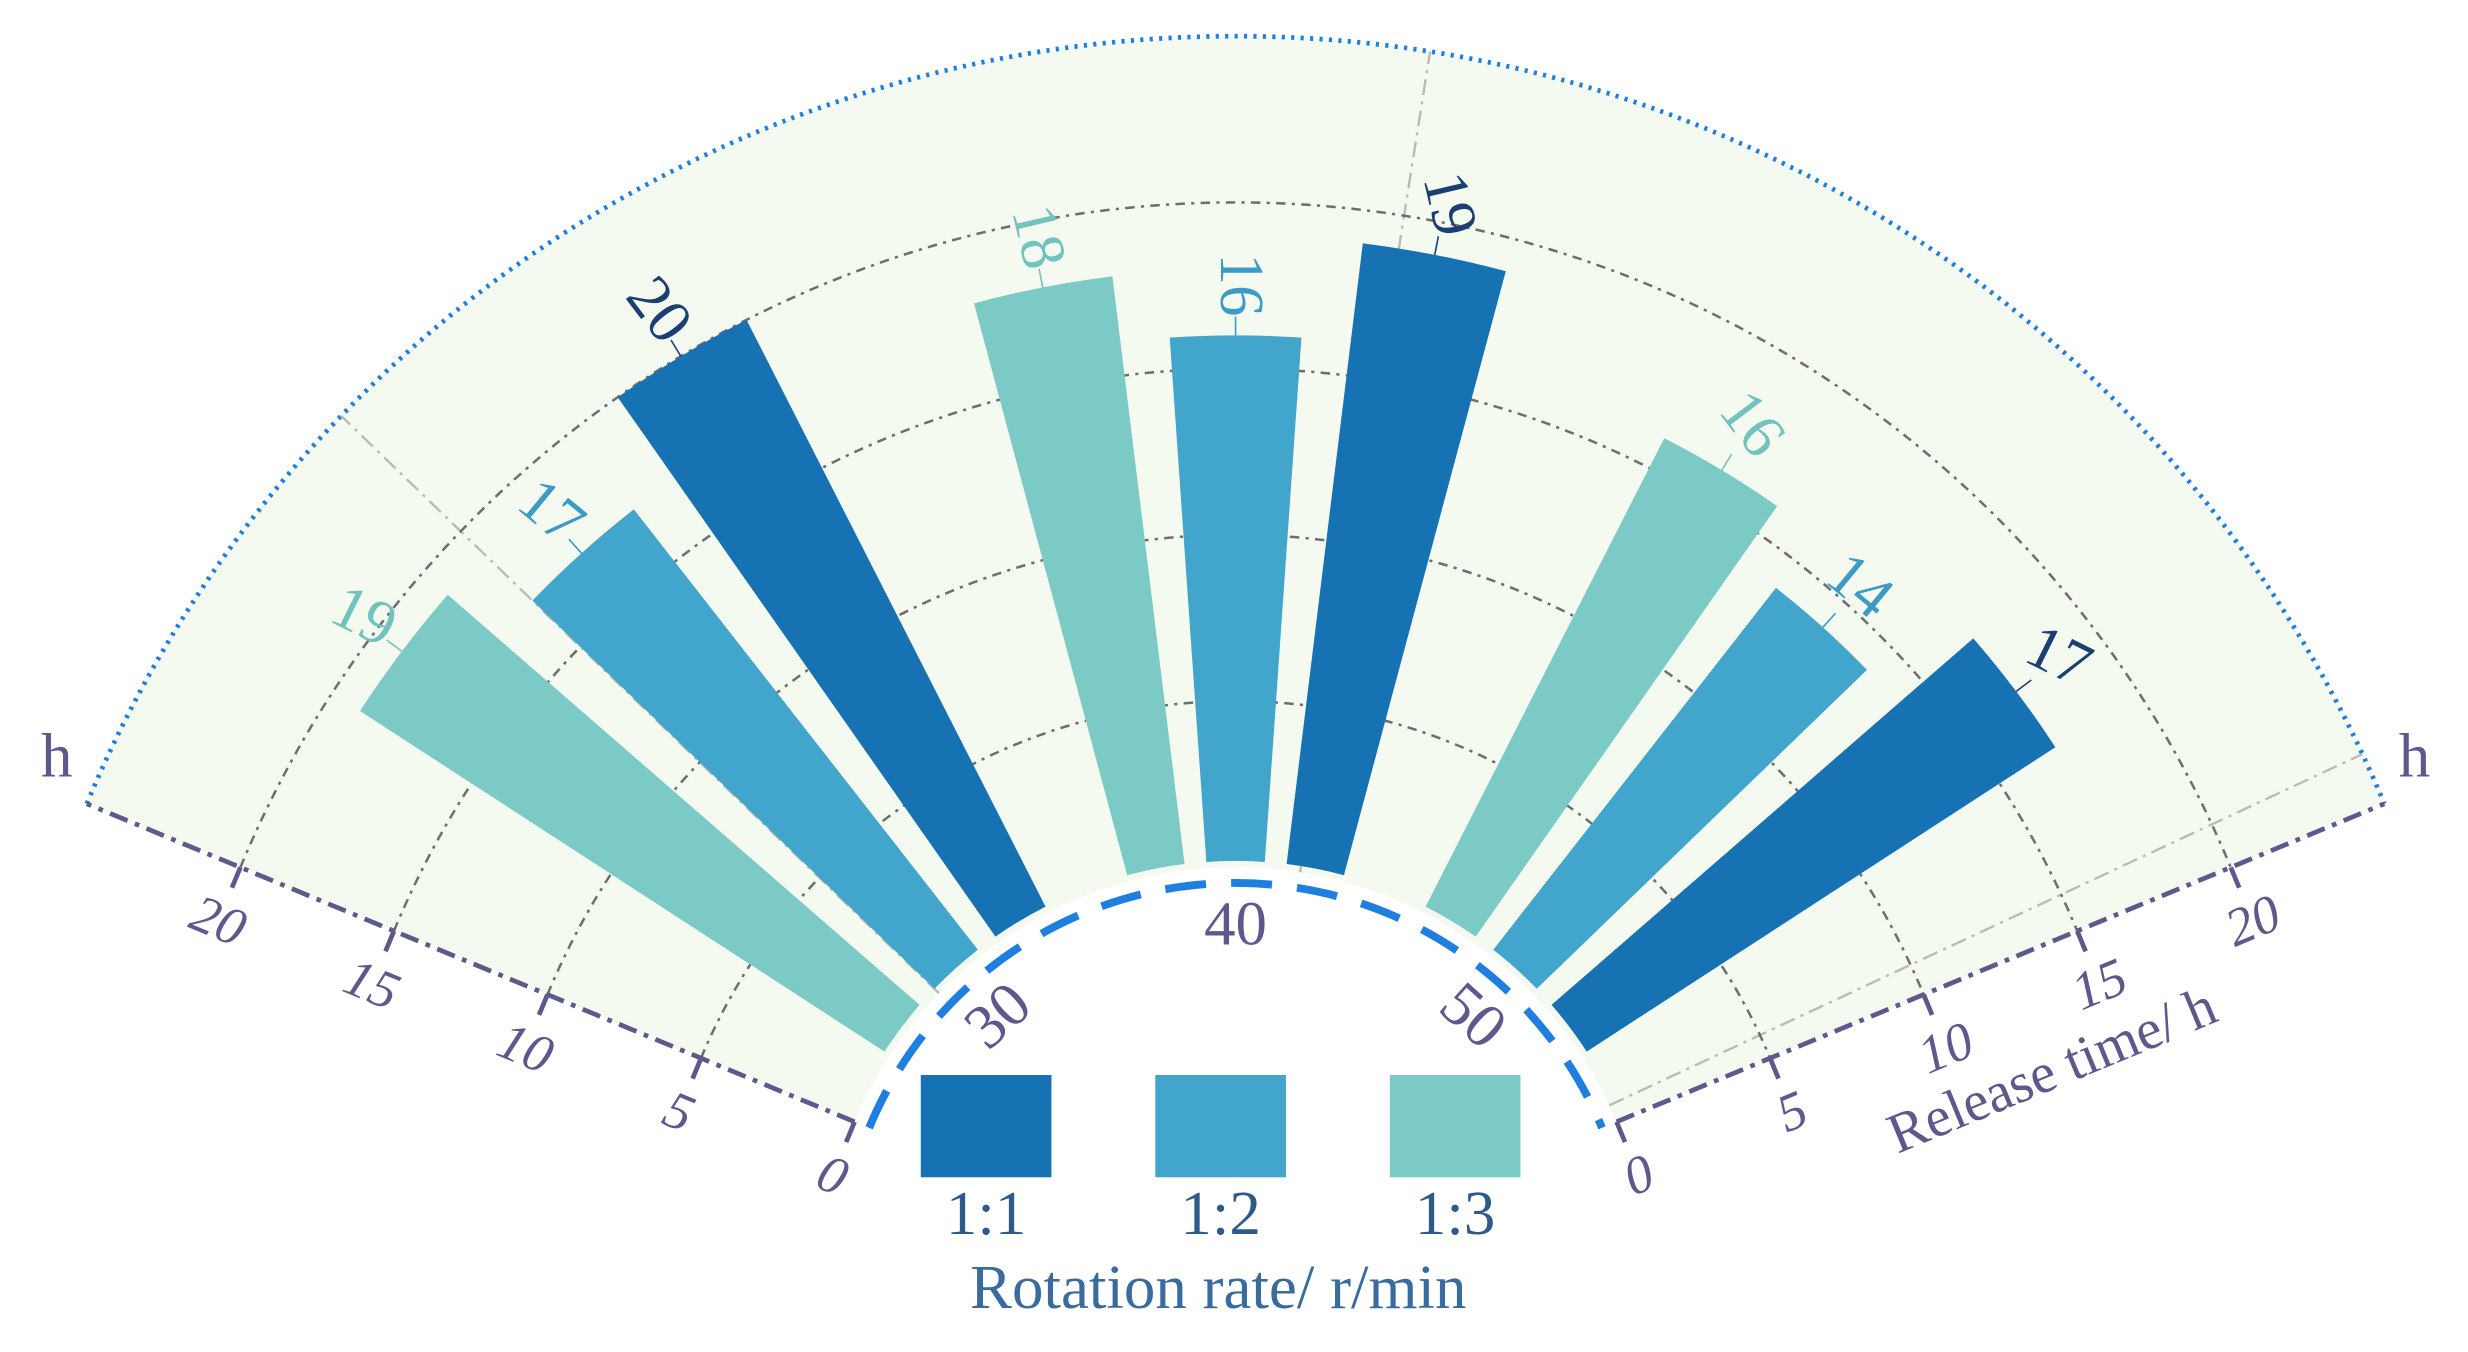 Image resolution: width=2468 pixels, height=1352 pixels. I want to click on data-label: 16, so click(1242, 285).